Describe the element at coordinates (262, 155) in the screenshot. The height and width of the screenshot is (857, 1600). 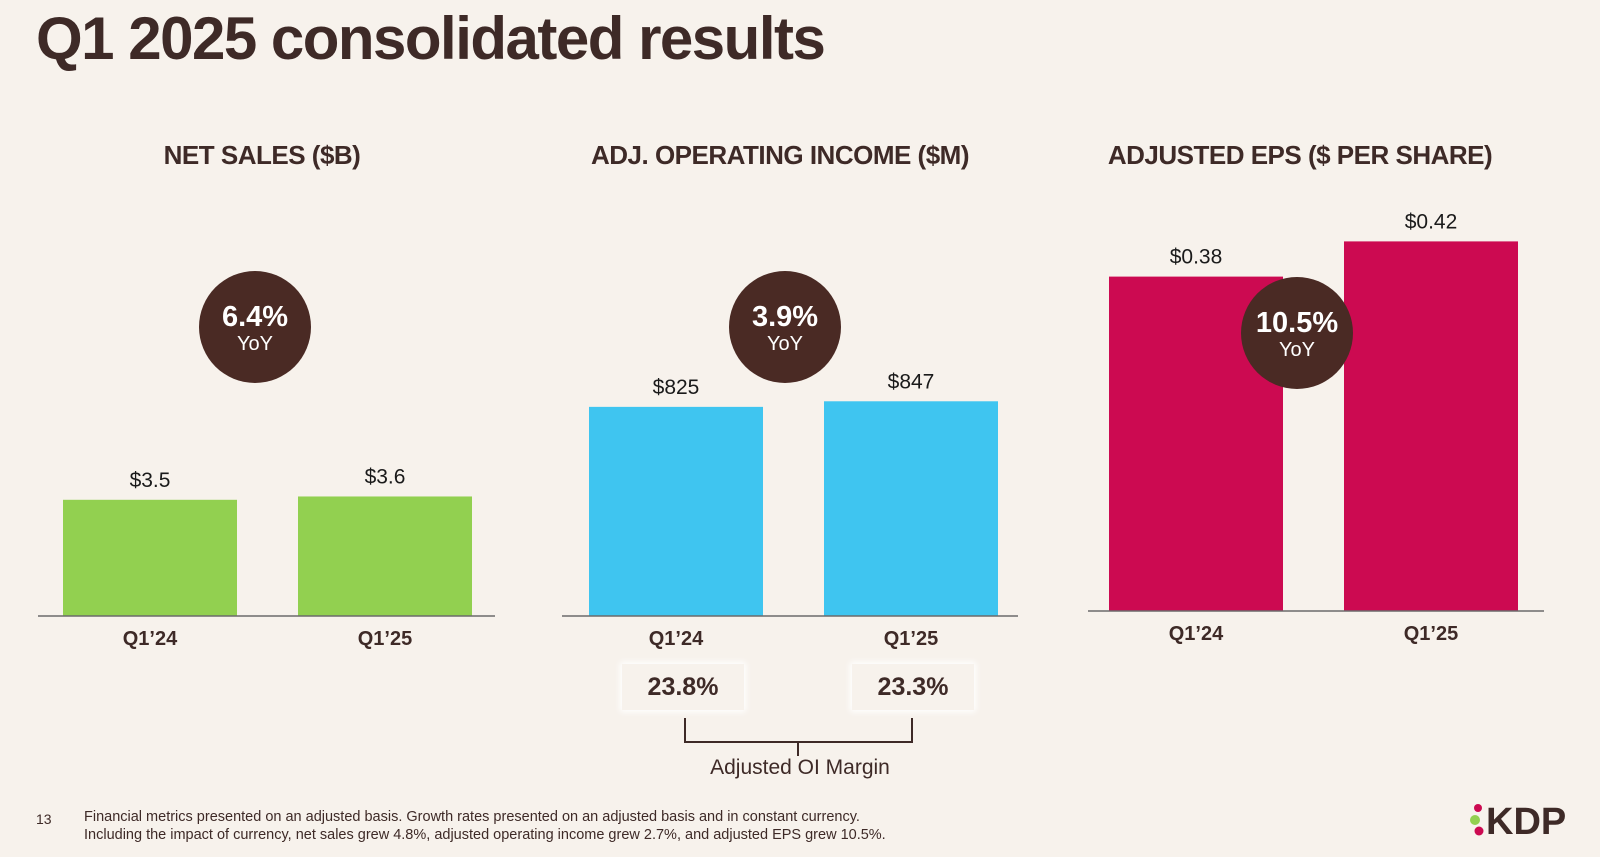
I see `chart-title-net-sales: NET SALES ($B)` at that location.